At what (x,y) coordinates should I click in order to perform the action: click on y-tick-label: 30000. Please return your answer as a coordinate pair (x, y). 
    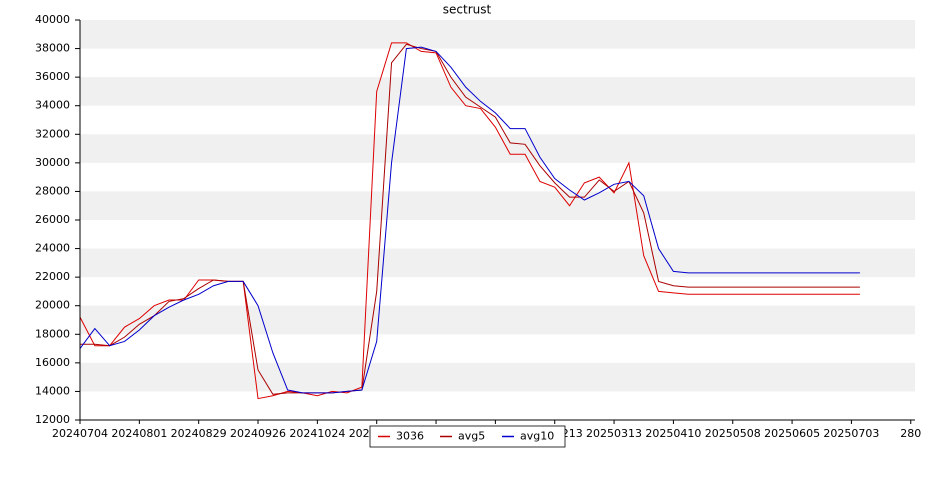
    Looking at the image, I should click on (52, 162).